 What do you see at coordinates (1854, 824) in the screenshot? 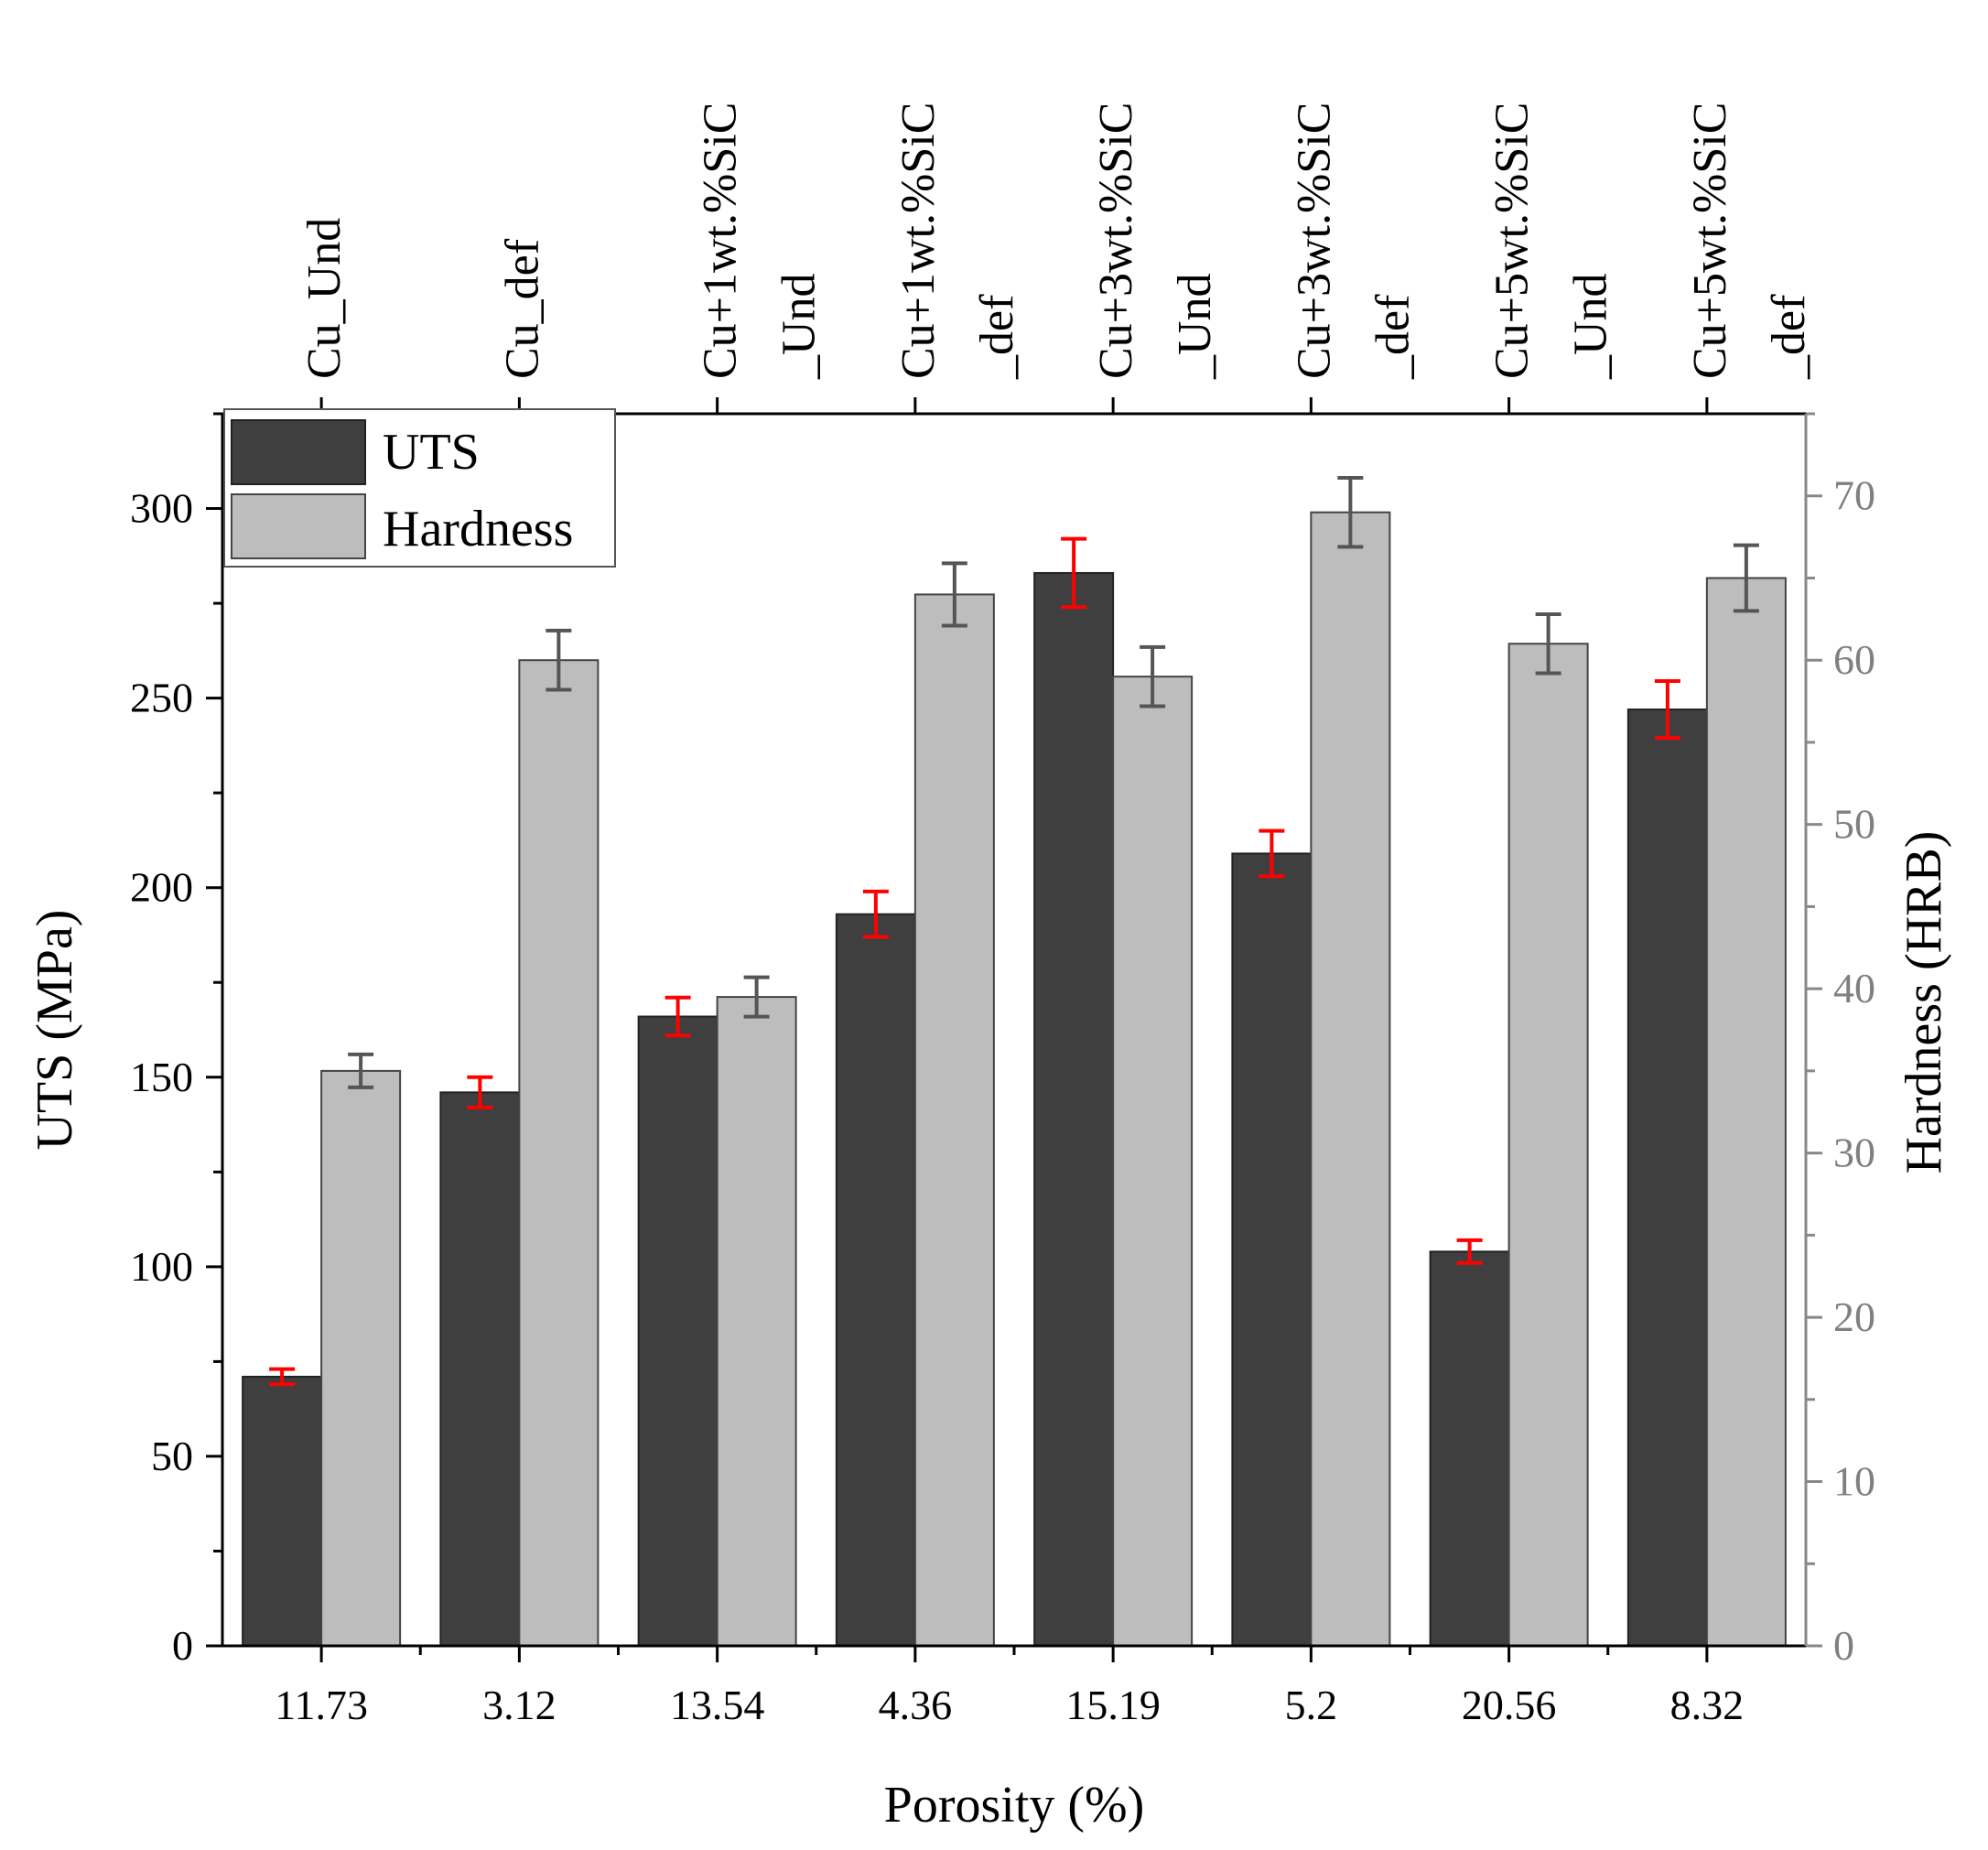
I see `right-tick-label: 50` at bounding box center [1854, 824].